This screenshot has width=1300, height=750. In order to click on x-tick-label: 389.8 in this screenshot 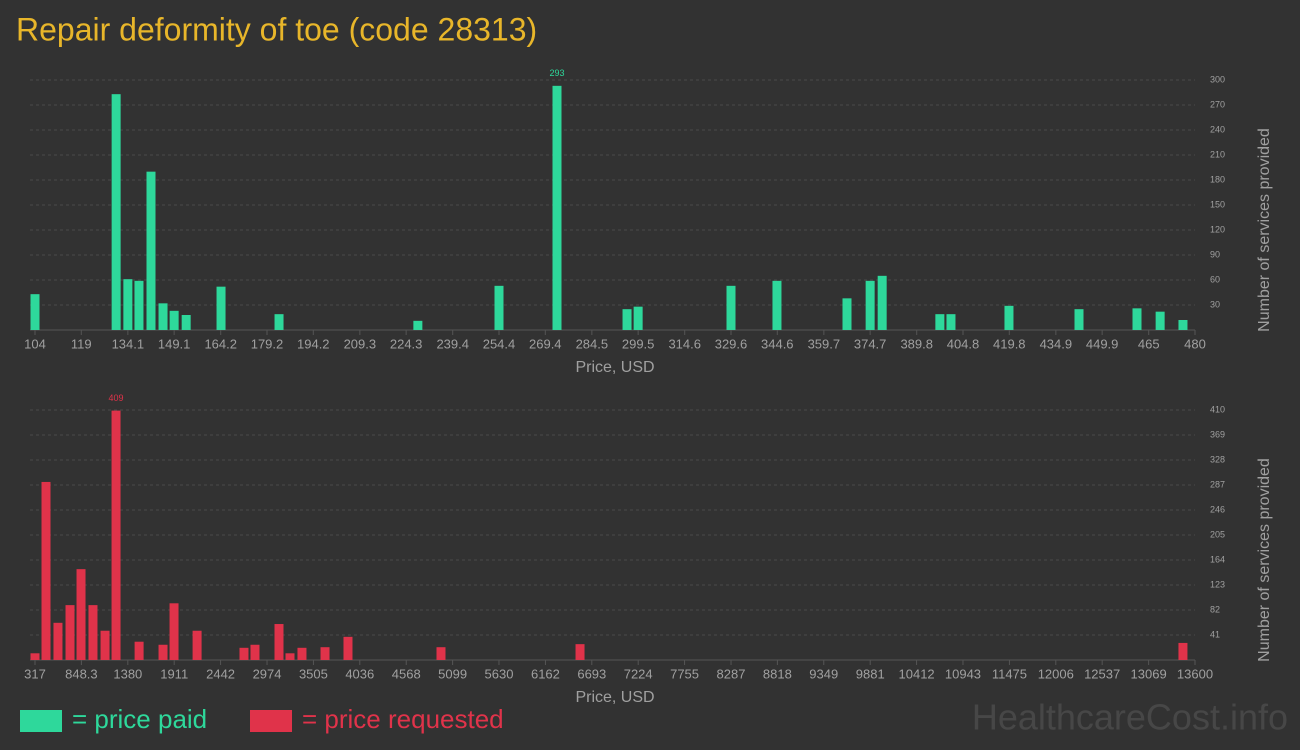, I will do `click(916, 343)`.